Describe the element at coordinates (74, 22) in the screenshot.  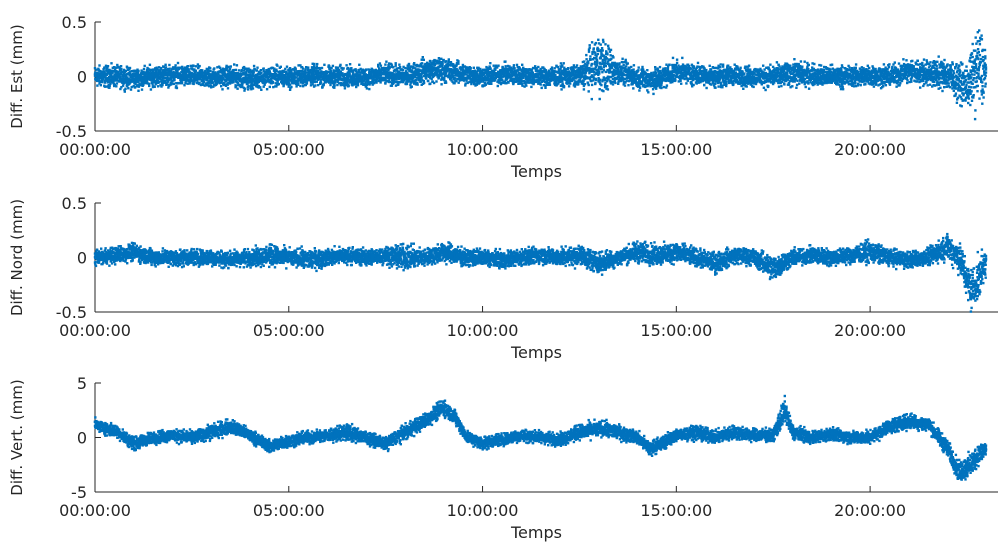
I see `y-tick-label: 0.5` at that location.